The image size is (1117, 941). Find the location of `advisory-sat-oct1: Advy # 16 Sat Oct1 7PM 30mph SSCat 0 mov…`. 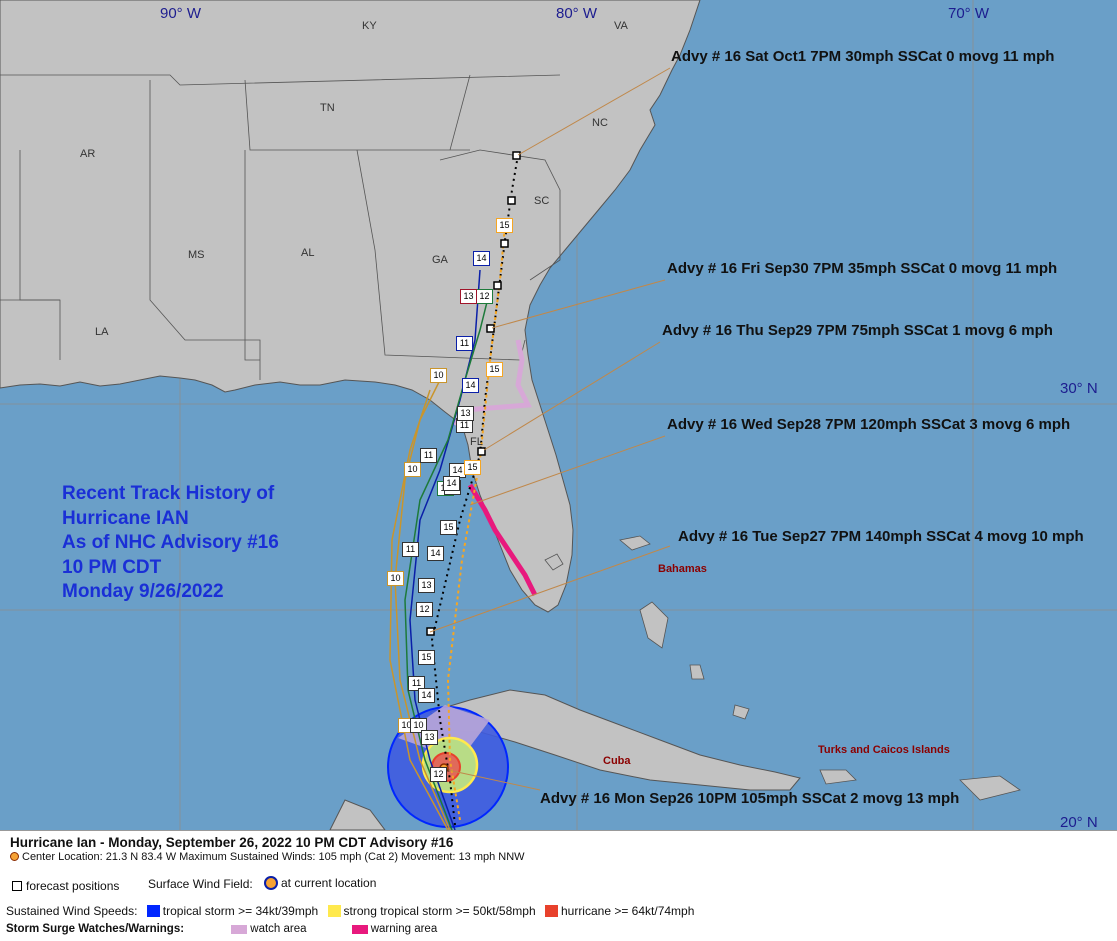

advisory-sat-oct1: Advy # 16 Sat Oct1 7PM 30mph SSCat 0 mov… is located at coordinates (863, 56).